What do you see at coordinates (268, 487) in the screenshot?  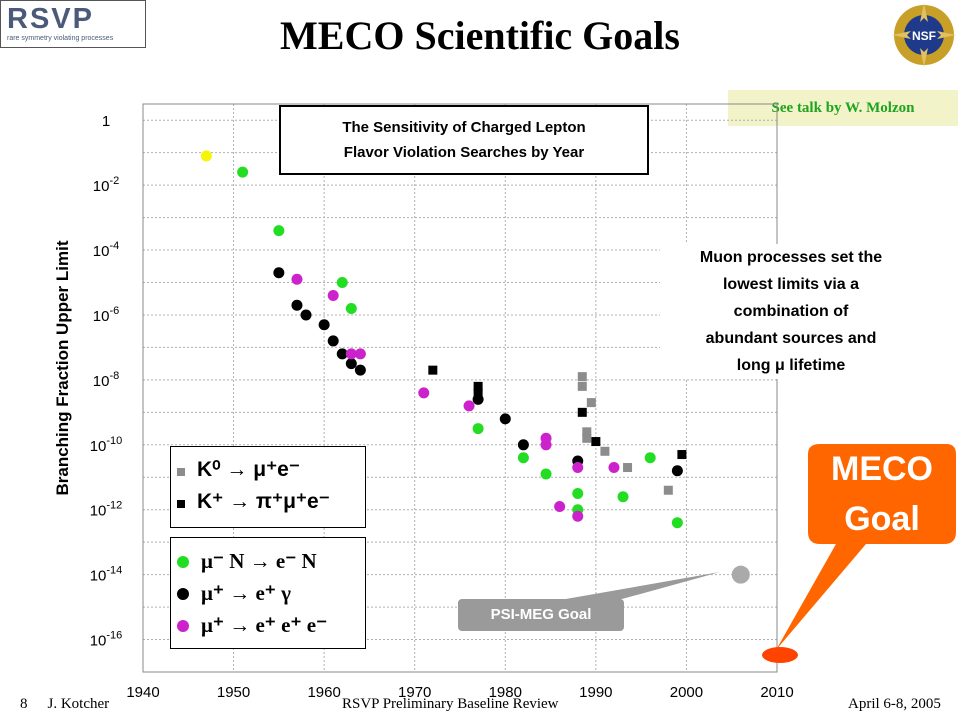 I see `legend-kaon: K⁰ → μ⁺e⁻ K⁺ → π⁺μ⁺e⁻` at bounding box center [268, 487].